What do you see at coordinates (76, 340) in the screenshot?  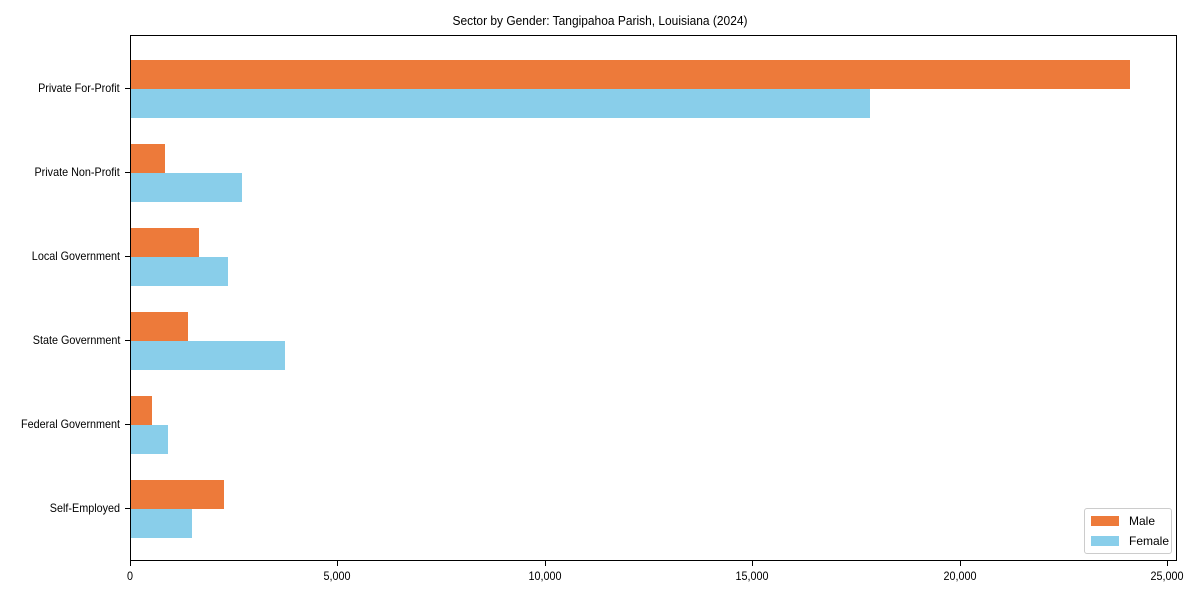 I see `y-tick-label: State Government` at bounding box center [76, 340].